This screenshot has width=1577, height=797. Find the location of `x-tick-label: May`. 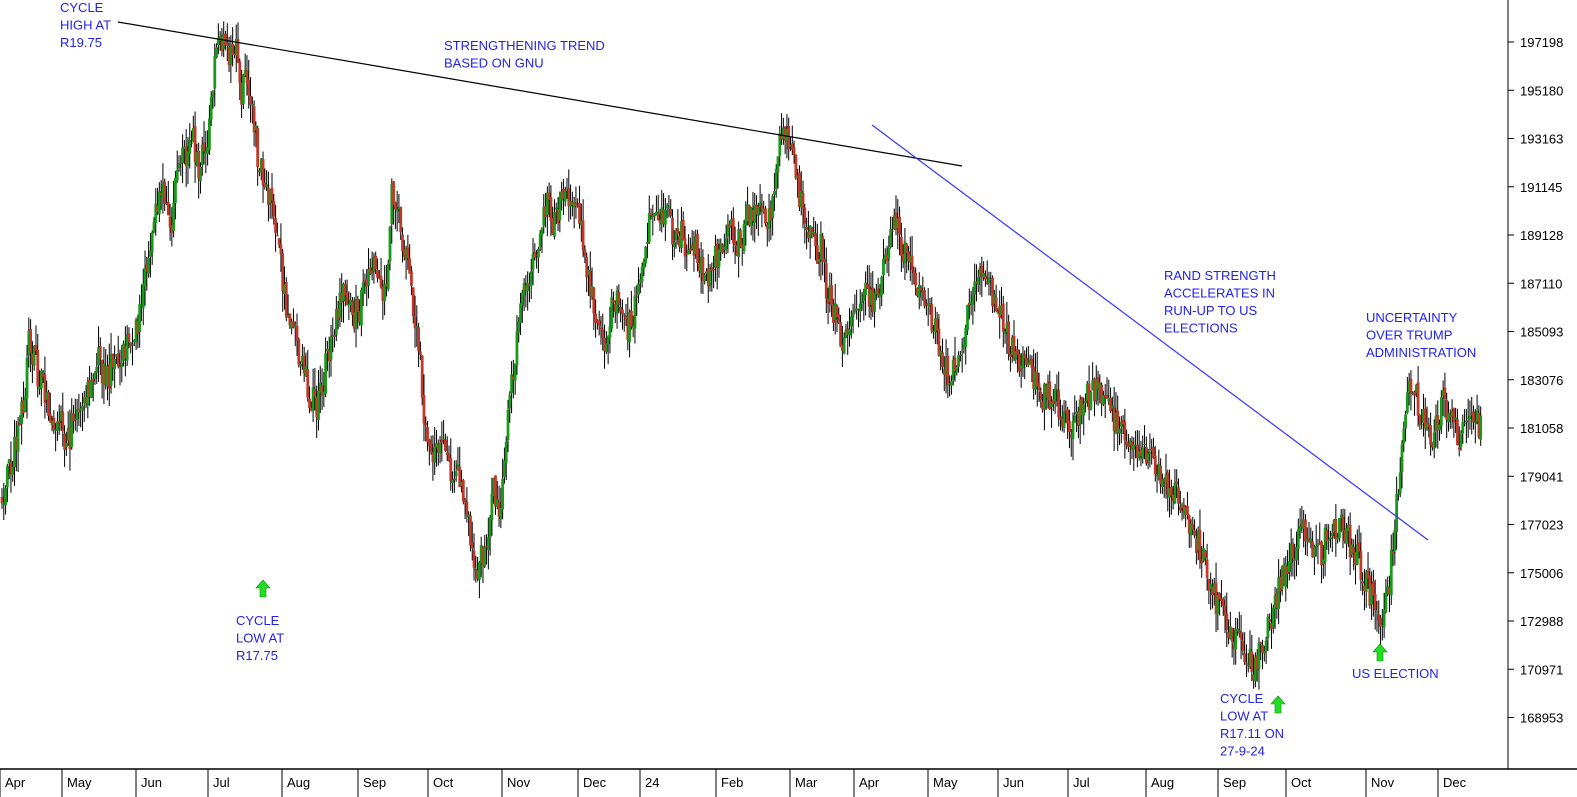

x-tick-label: May is located at coordinates (79, 782).